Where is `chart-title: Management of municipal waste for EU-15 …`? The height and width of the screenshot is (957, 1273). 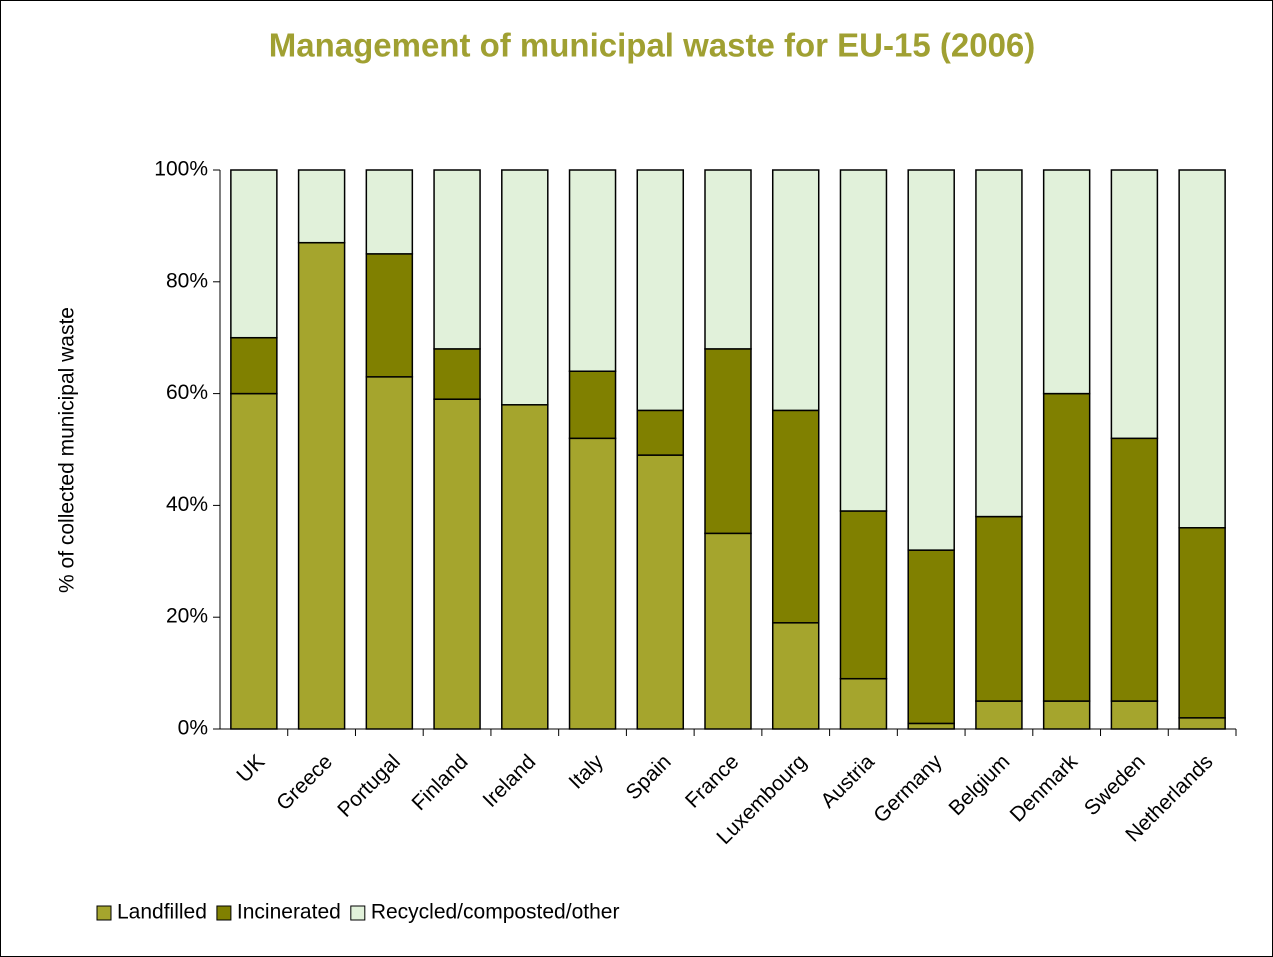
chart-title: Management of municipal waste for EU-15 … is located at coordinates (652, 45).